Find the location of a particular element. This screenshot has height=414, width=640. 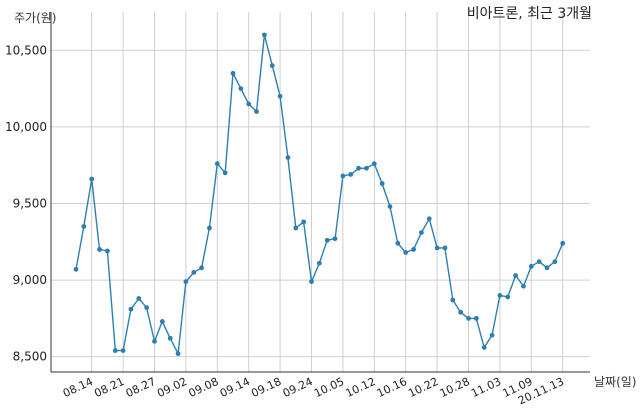

y-tick-label: 10,500 is located at coordinates (26, 50).